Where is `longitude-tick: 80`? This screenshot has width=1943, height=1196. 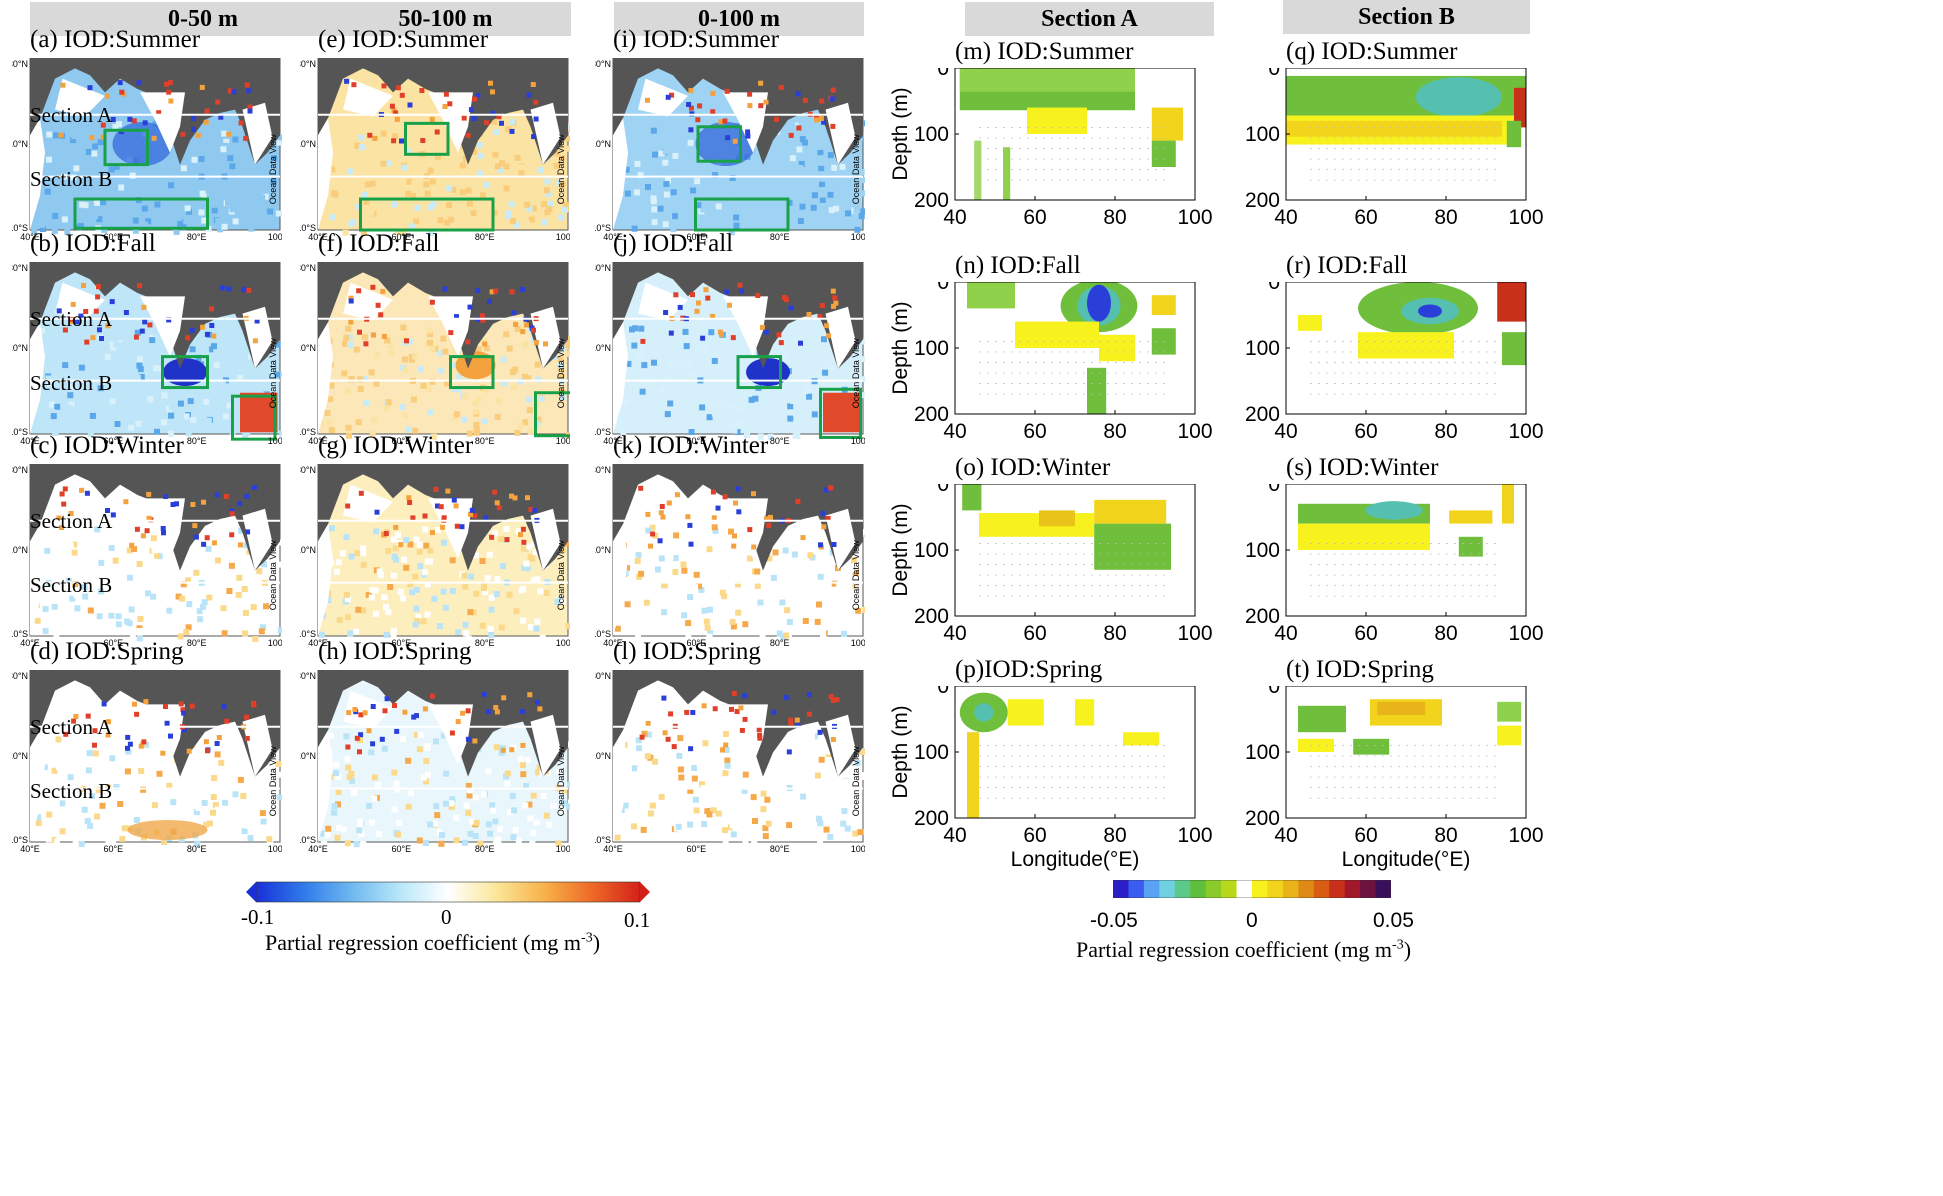
longitude-tick: 80 is located at coordinates (1114, 835).